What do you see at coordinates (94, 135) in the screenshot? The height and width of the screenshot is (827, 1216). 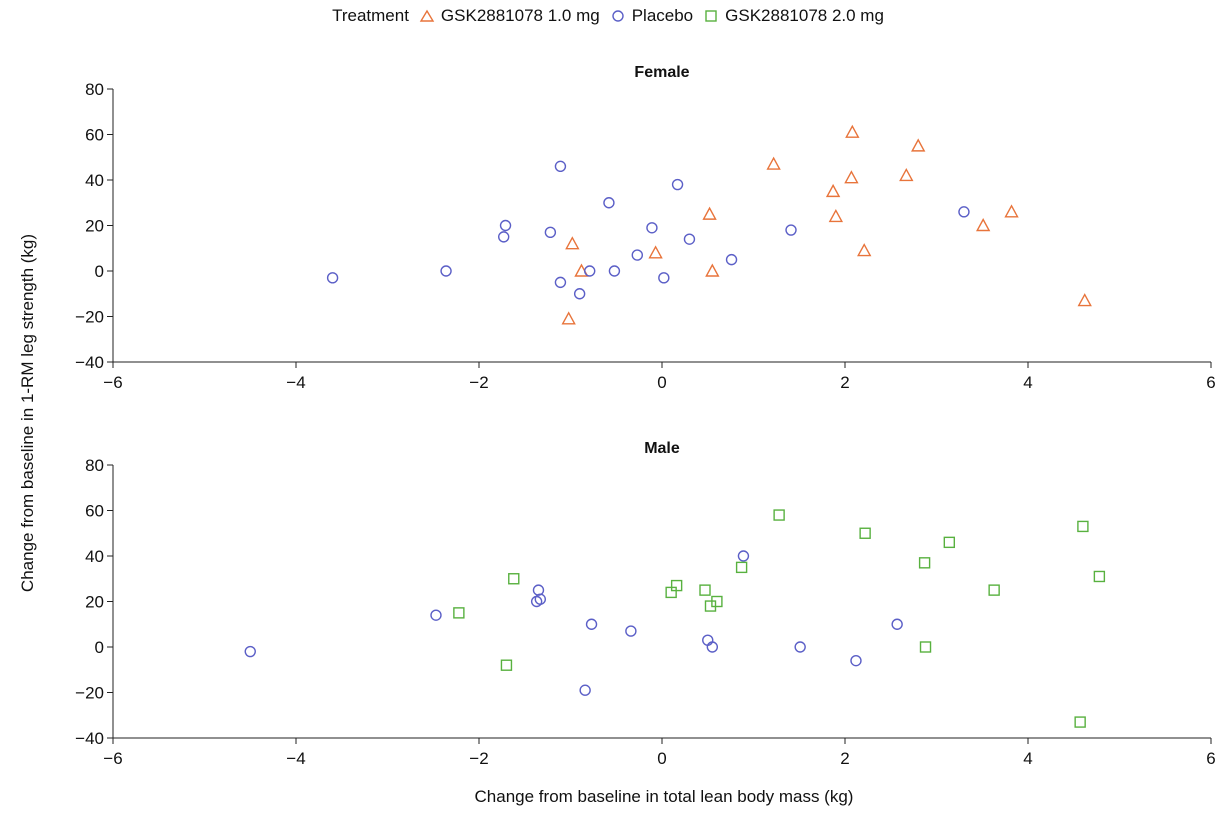 I see `y-tick-label-female: 60` at bounding box center [94, 135].